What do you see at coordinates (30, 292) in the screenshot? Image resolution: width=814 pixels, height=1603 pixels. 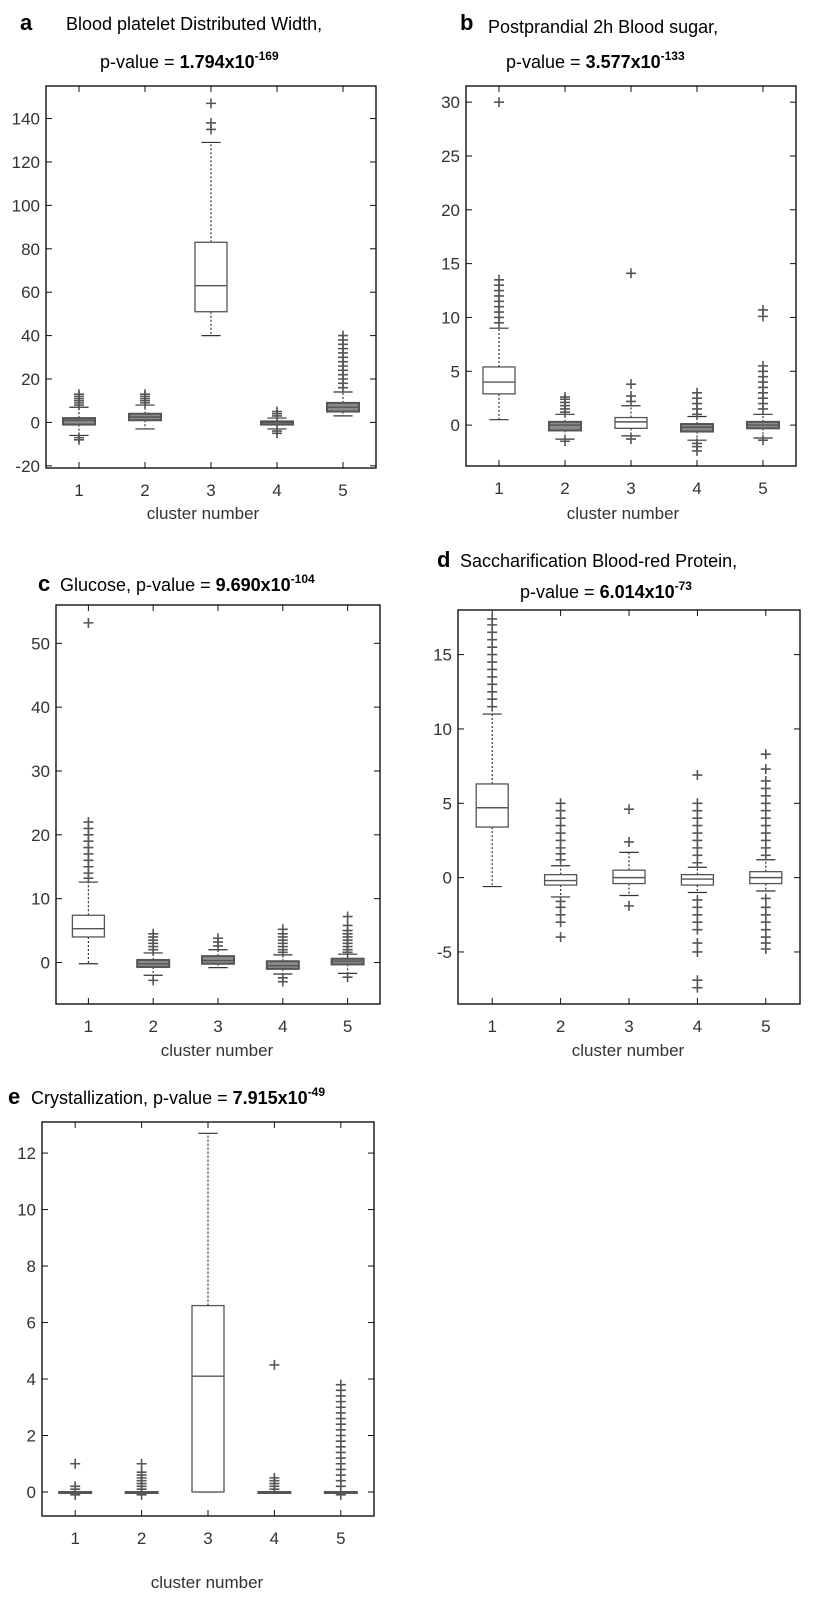 I see `y-tick-label: 60` at bounding box center [30, 292].